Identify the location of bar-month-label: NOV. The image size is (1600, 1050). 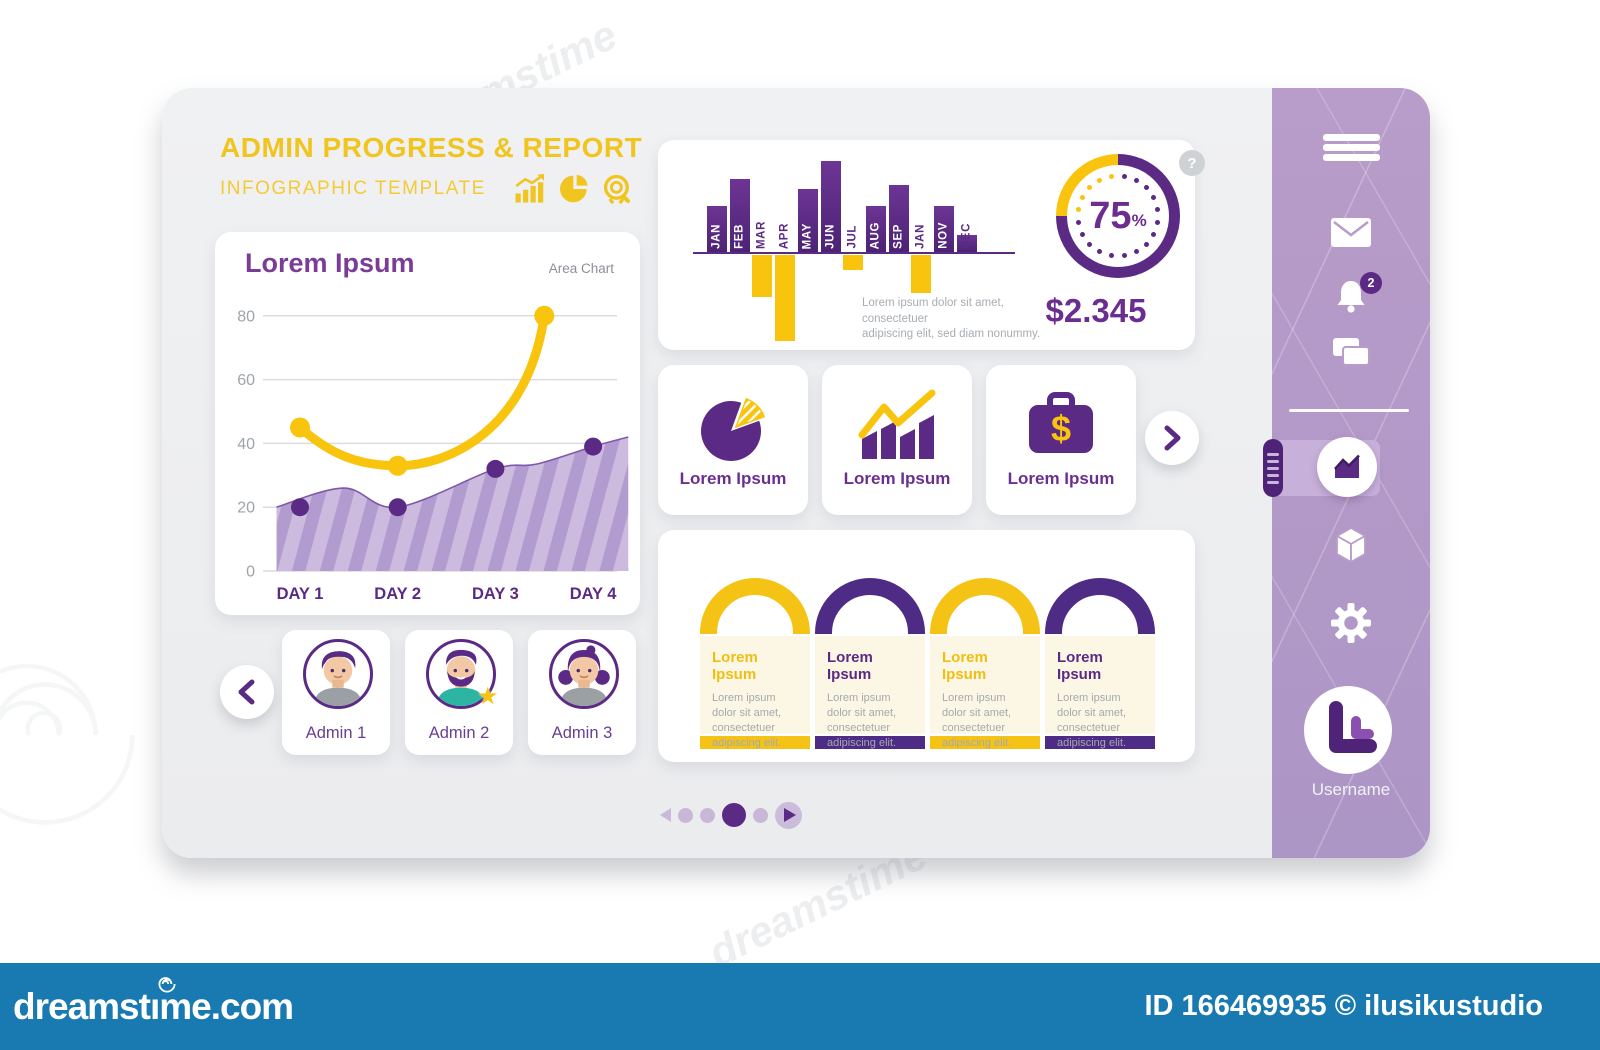
(943, 235).